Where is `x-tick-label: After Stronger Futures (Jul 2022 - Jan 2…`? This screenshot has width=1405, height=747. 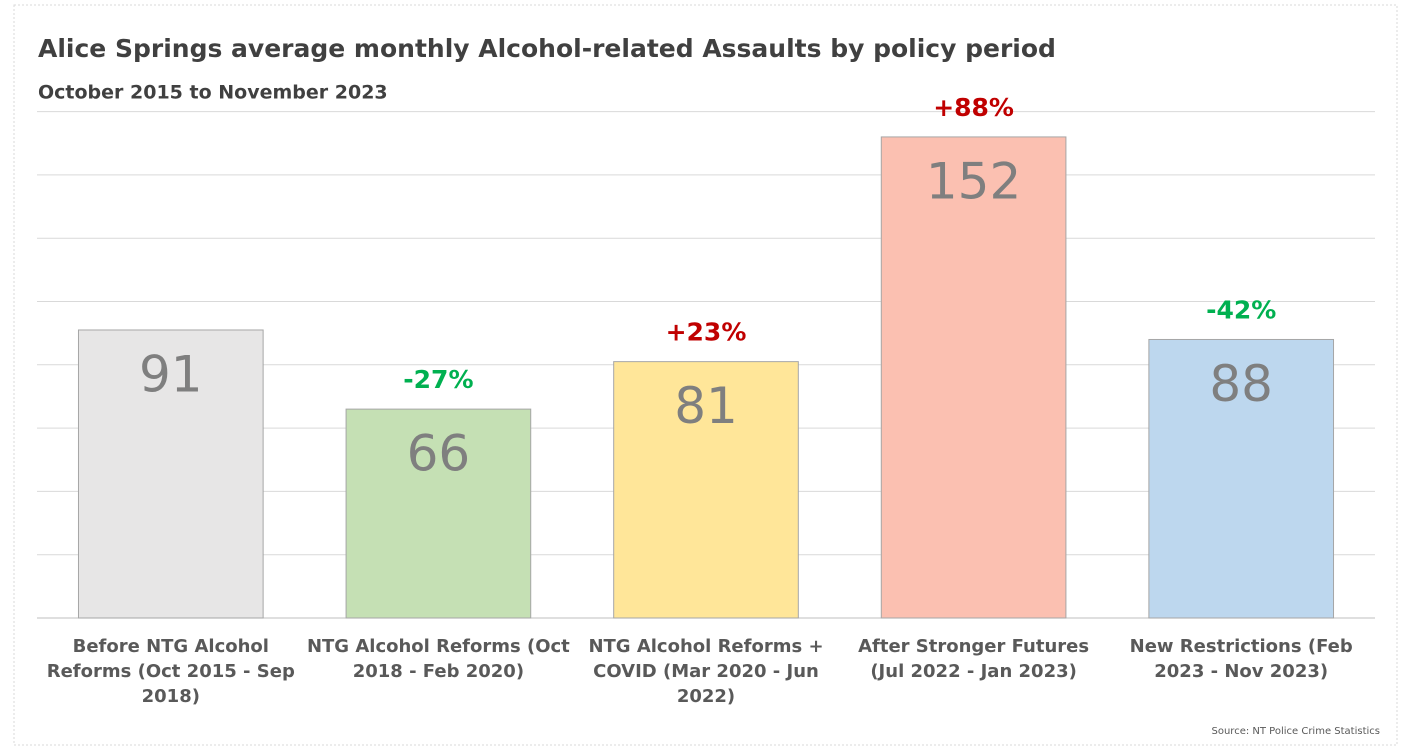 x-tick-label: After Stronger Futures (Jul 2022 - Jan 2… is located at coordinates (974, 659).